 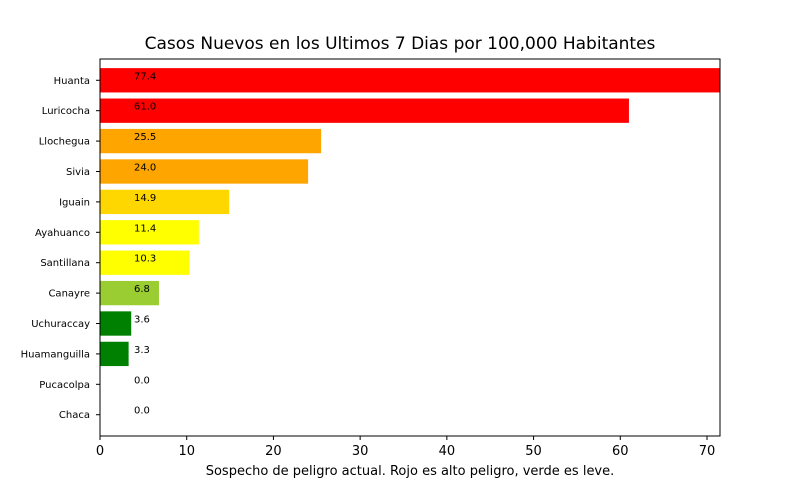 What do you see at coordinates (145, 228) in the screenshot?
I see `value-label: 11.4` at bounding box center [145, 228].